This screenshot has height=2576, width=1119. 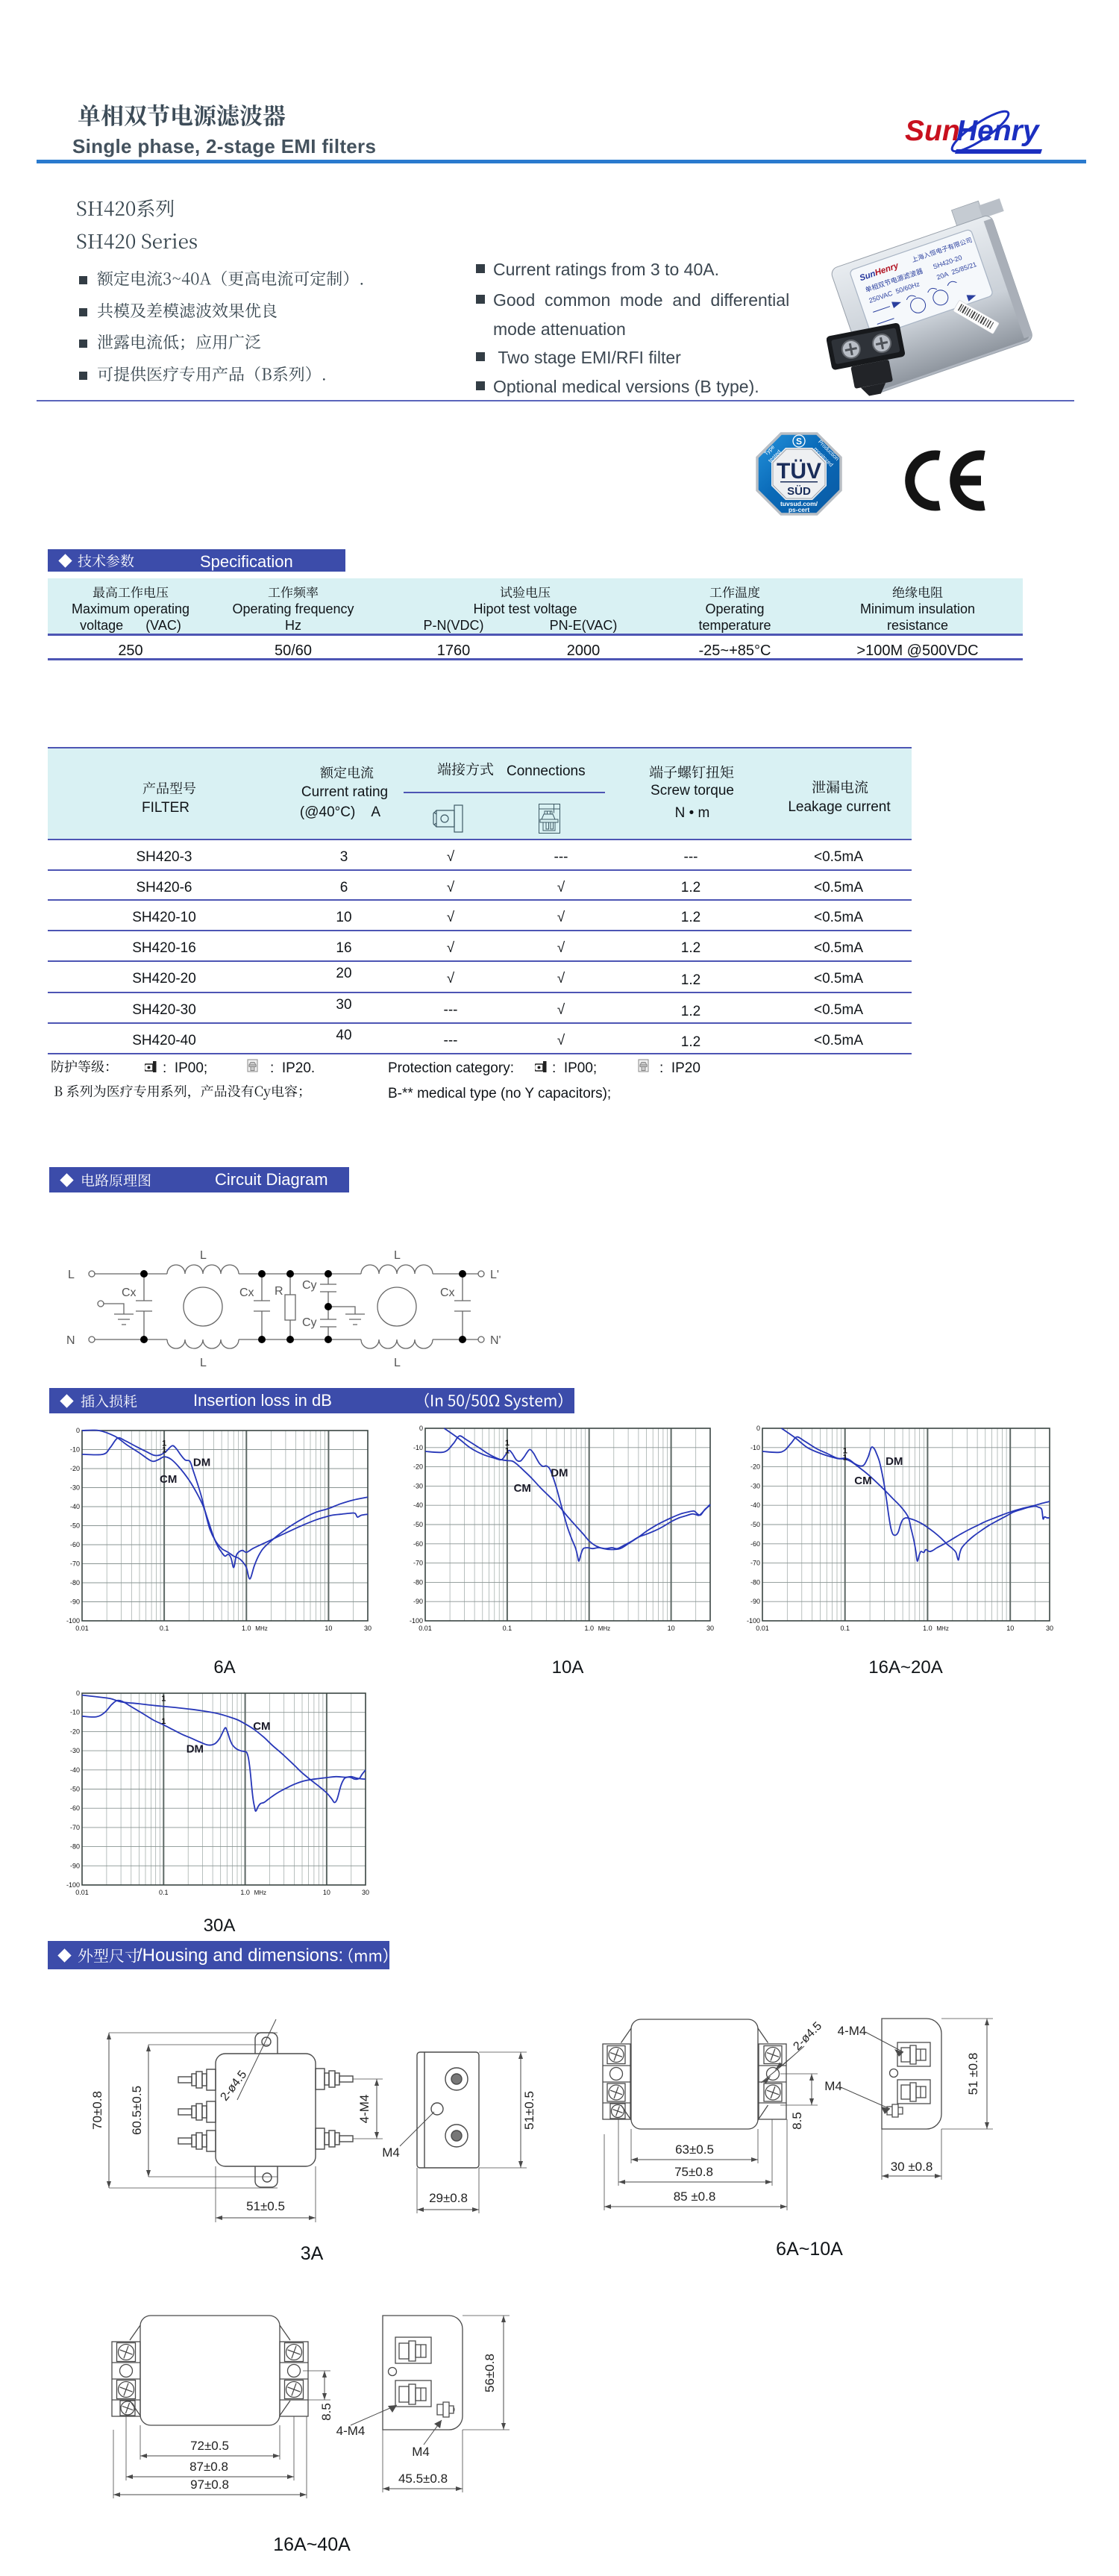 I want to click on svg-text: R, so click(x=279, y=1291).